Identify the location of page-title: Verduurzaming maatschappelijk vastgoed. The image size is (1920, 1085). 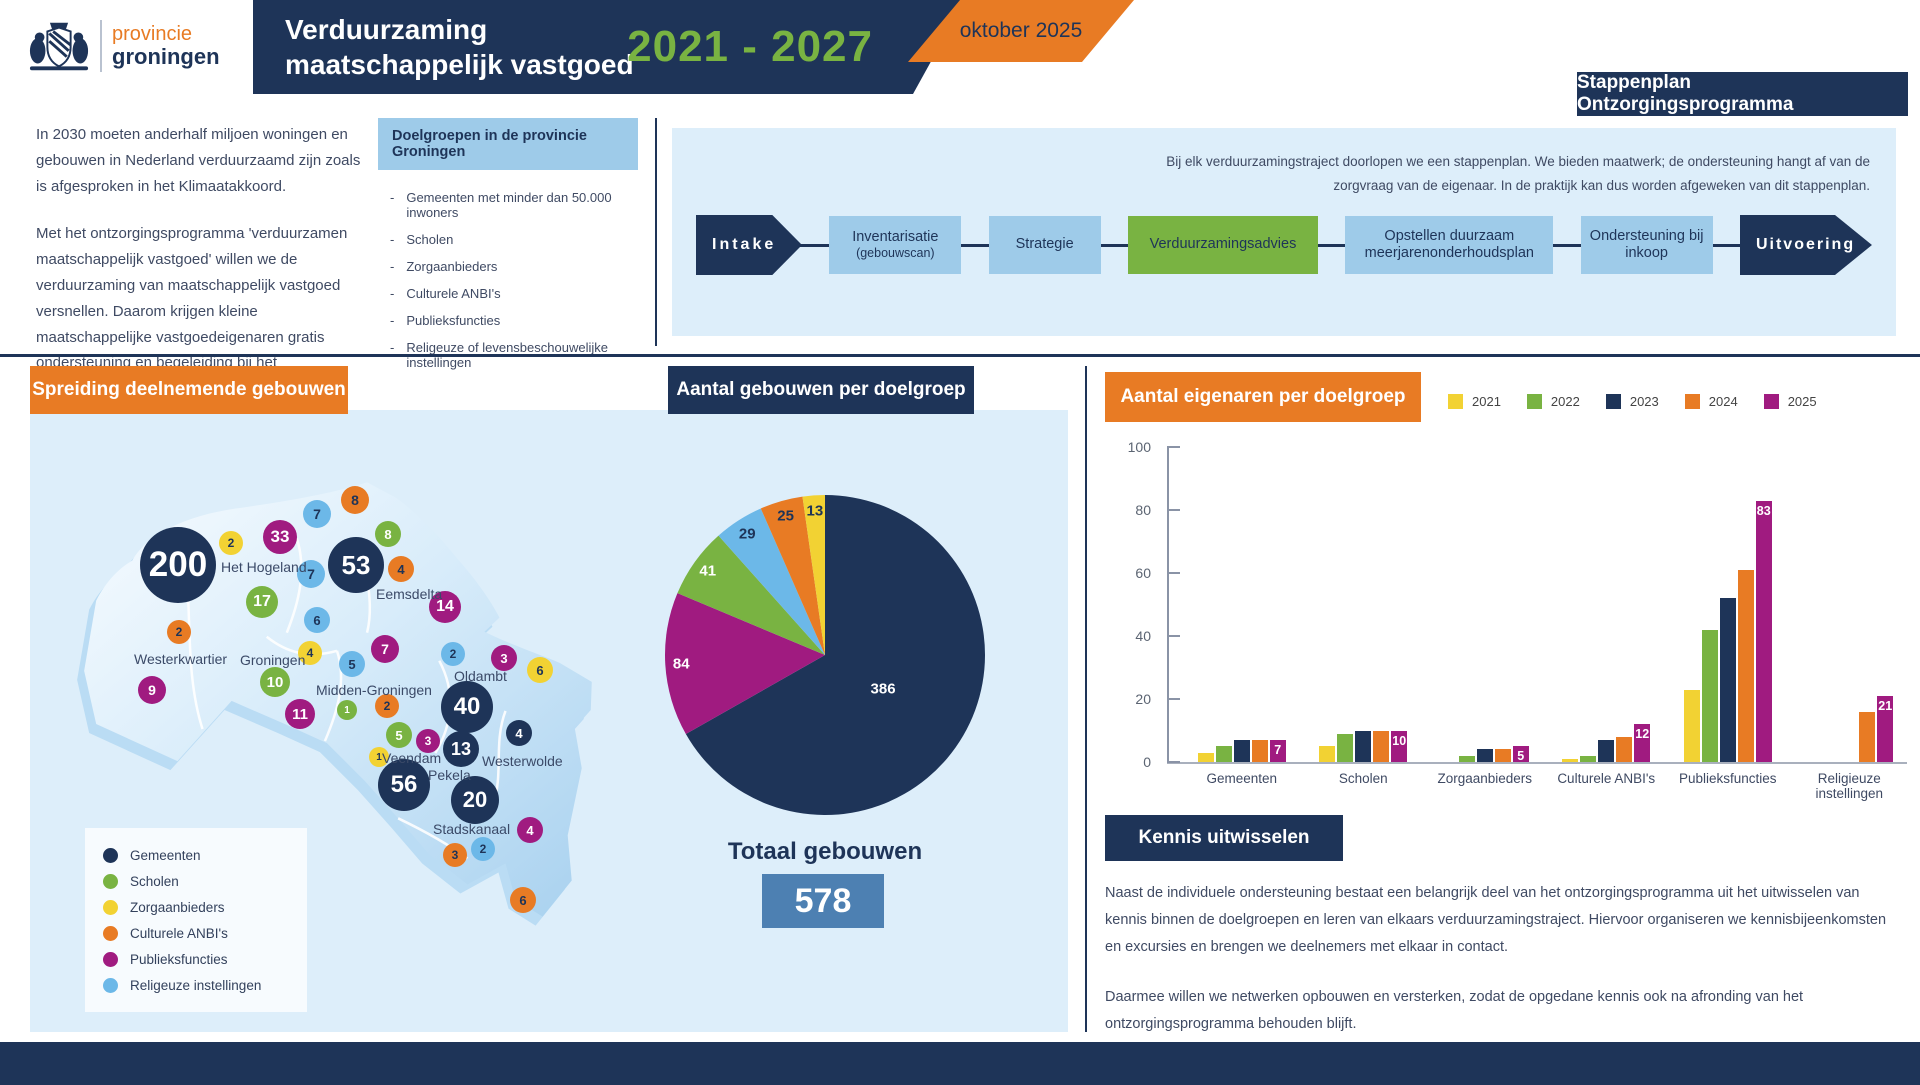
(459, 47).